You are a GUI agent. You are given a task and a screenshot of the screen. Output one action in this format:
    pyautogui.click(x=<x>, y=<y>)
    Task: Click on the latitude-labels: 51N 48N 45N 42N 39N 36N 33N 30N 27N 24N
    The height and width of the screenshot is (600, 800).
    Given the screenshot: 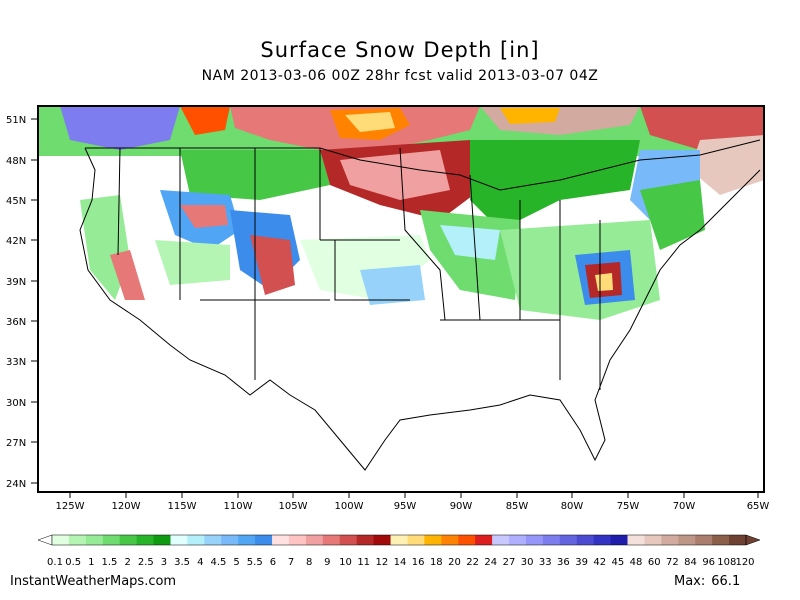 What is the action you would take?
    pyautogui.click(x=22, y=302)
    